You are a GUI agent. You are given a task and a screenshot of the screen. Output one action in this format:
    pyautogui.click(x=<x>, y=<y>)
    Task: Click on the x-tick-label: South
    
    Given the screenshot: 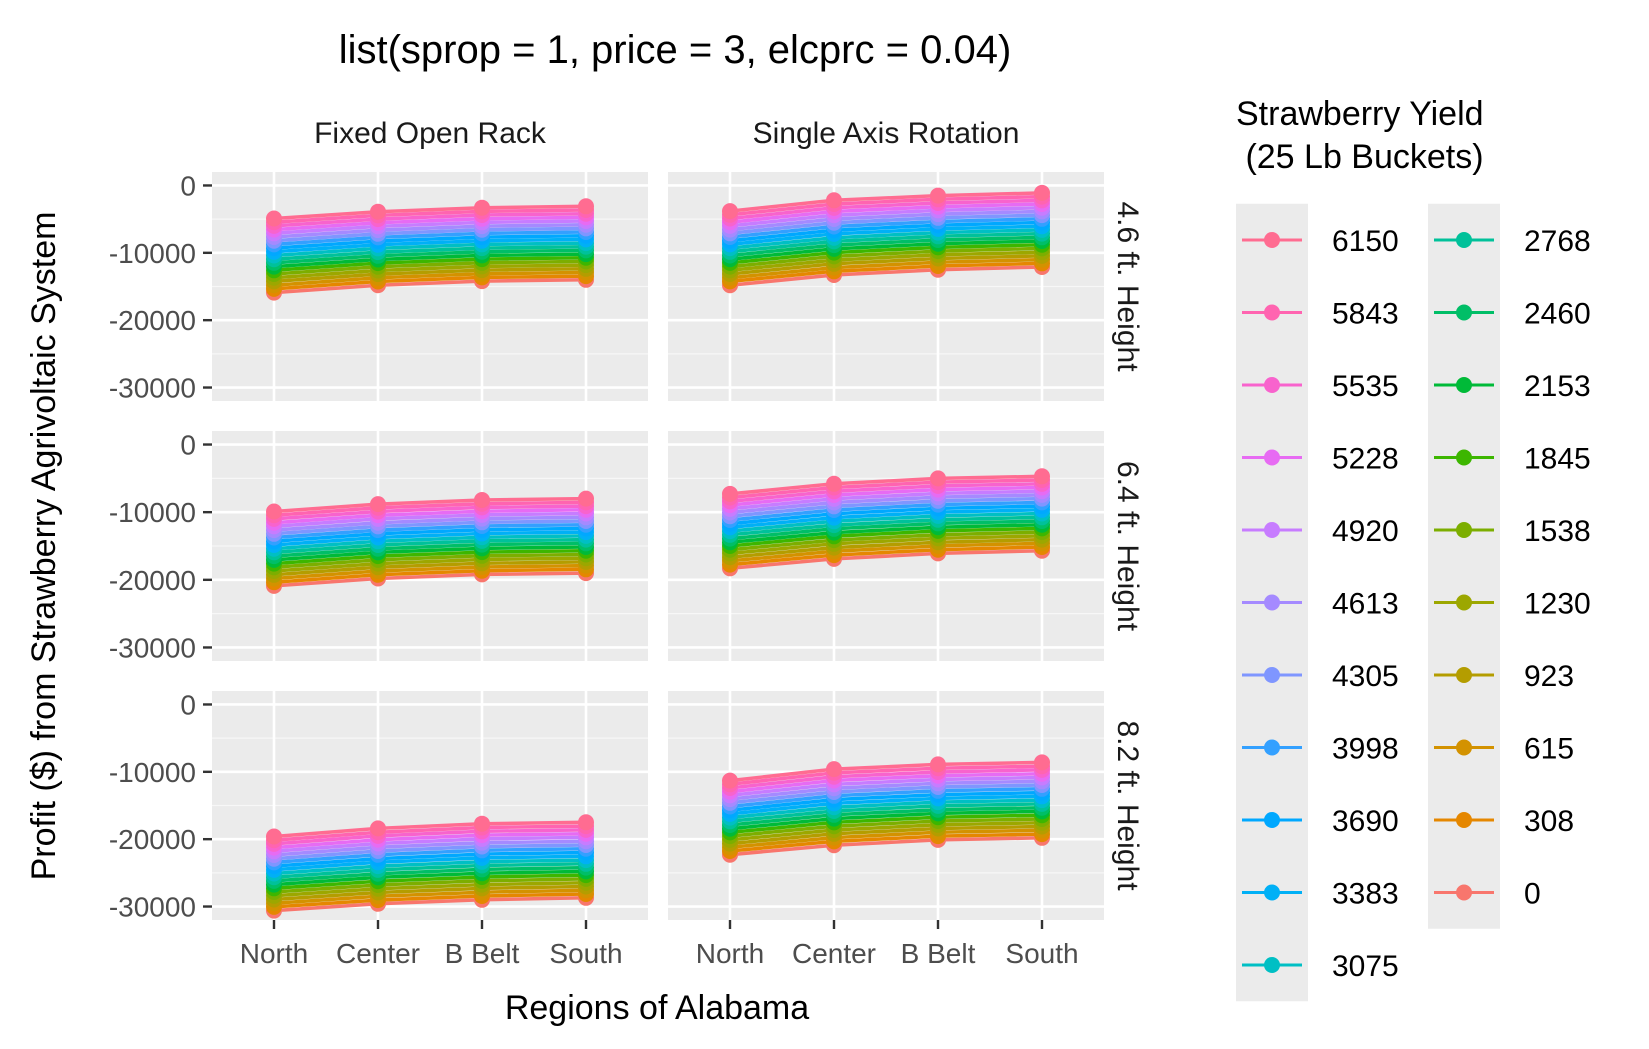 What is the action you would take?
    pyautogui.click(x=1041, y=953)
    